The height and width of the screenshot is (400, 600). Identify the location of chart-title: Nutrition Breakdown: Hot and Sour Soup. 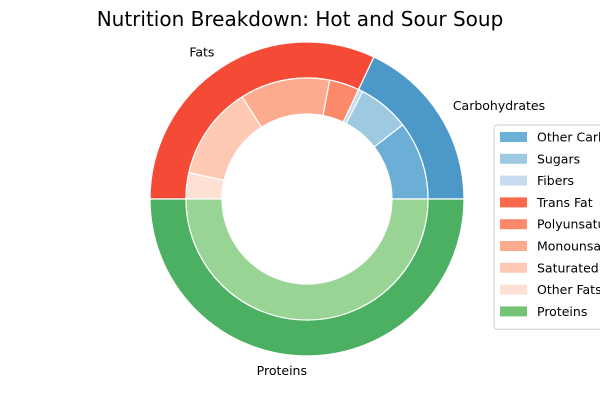
(300, 19).